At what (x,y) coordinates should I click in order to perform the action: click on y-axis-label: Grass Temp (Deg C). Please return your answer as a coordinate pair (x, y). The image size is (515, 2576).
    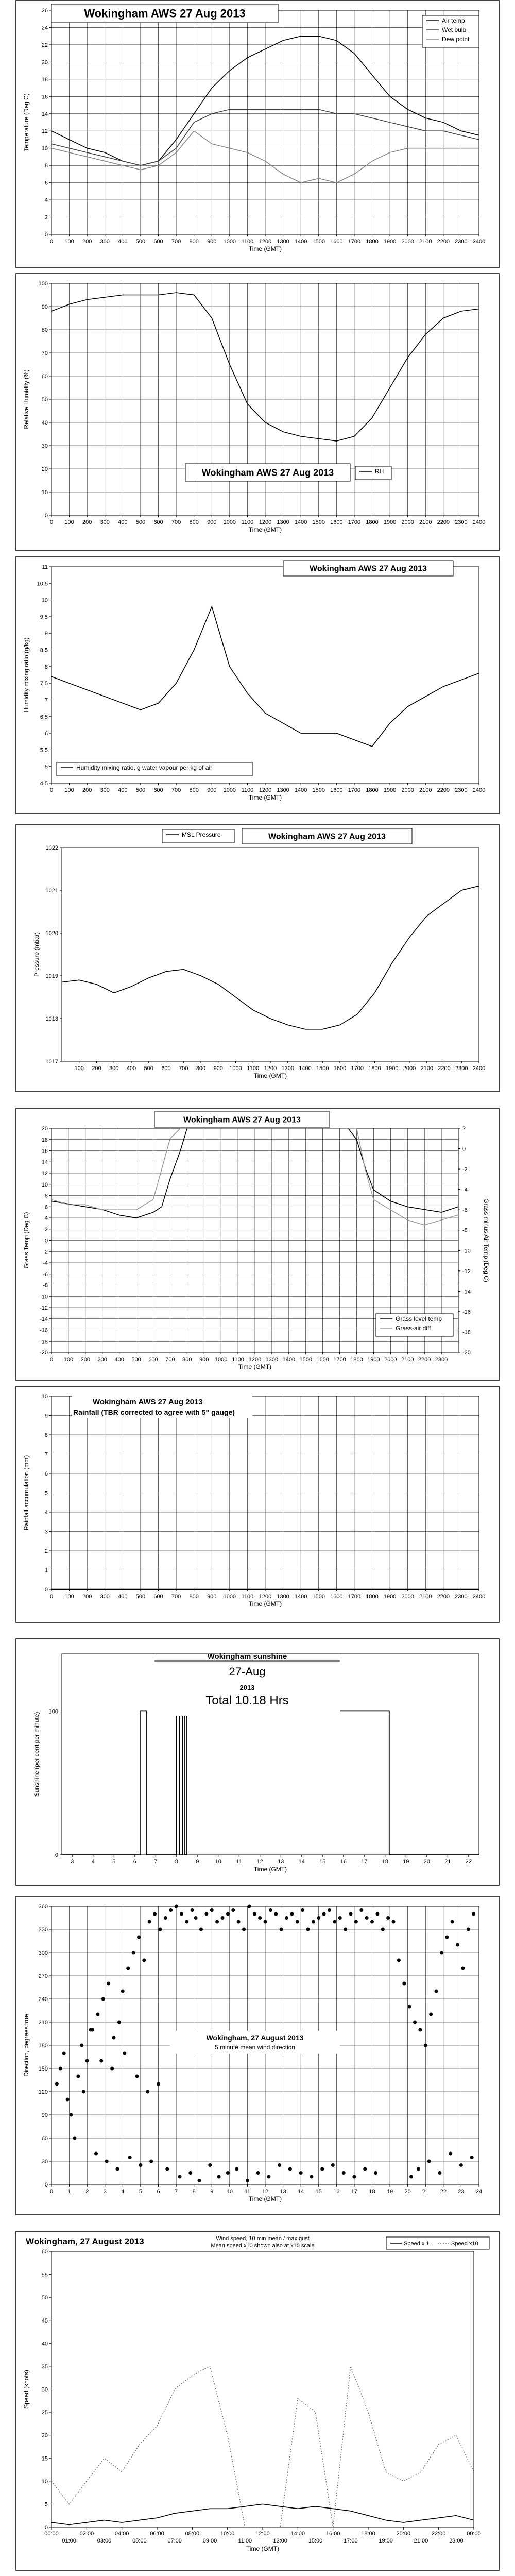
    Looking at the image, I should click on (27, 1240).